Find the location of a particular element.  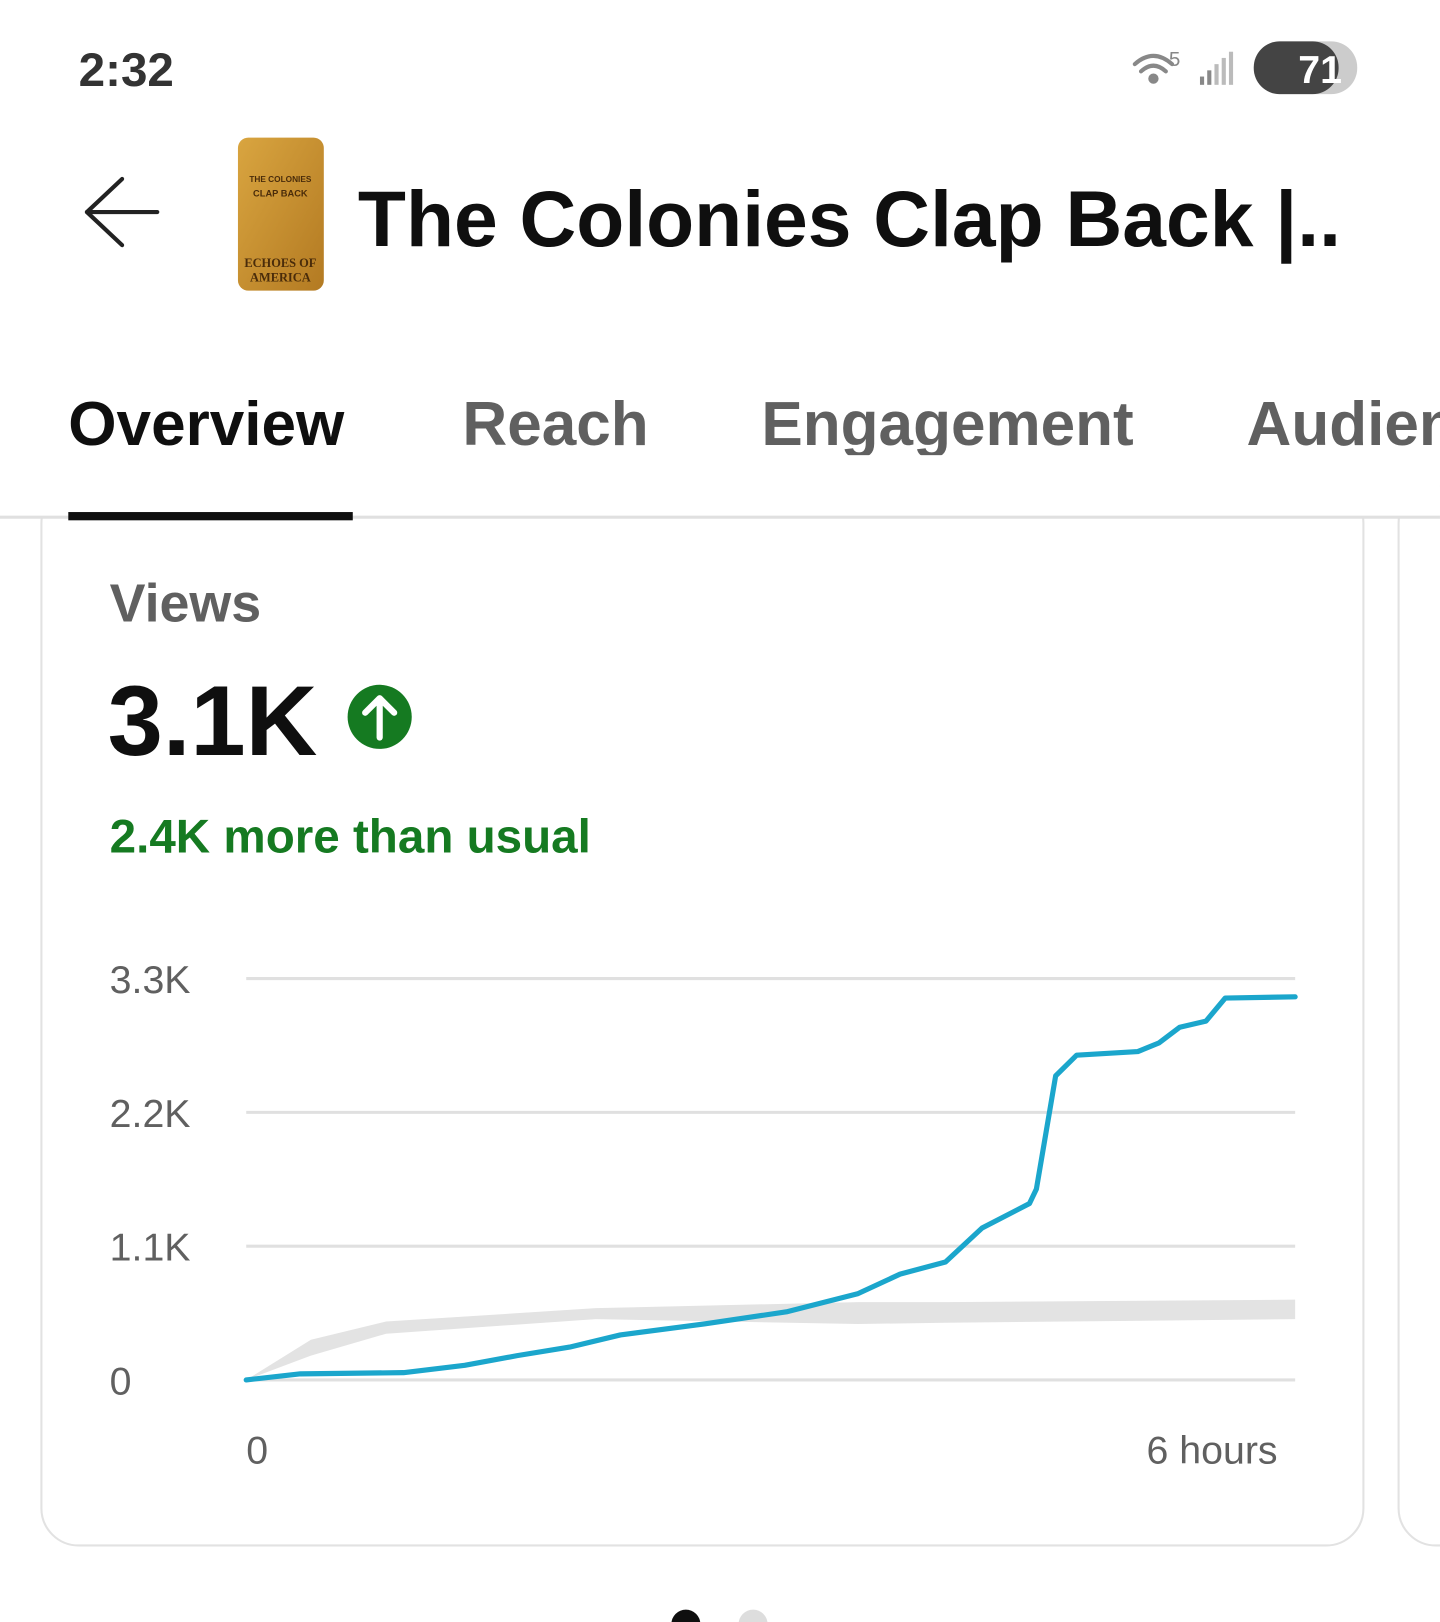

trend-up-icon is located at coordinates (379, 716).